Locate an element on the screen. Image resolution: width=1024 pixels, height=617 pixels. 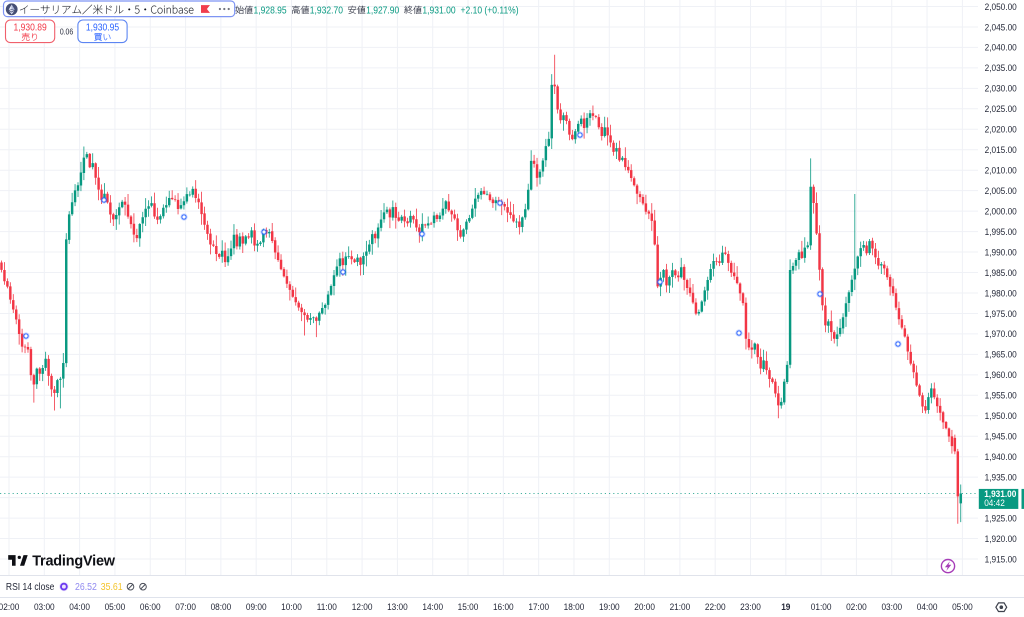
svg-text: 1,930.89 is located at coordinates (30, 28).